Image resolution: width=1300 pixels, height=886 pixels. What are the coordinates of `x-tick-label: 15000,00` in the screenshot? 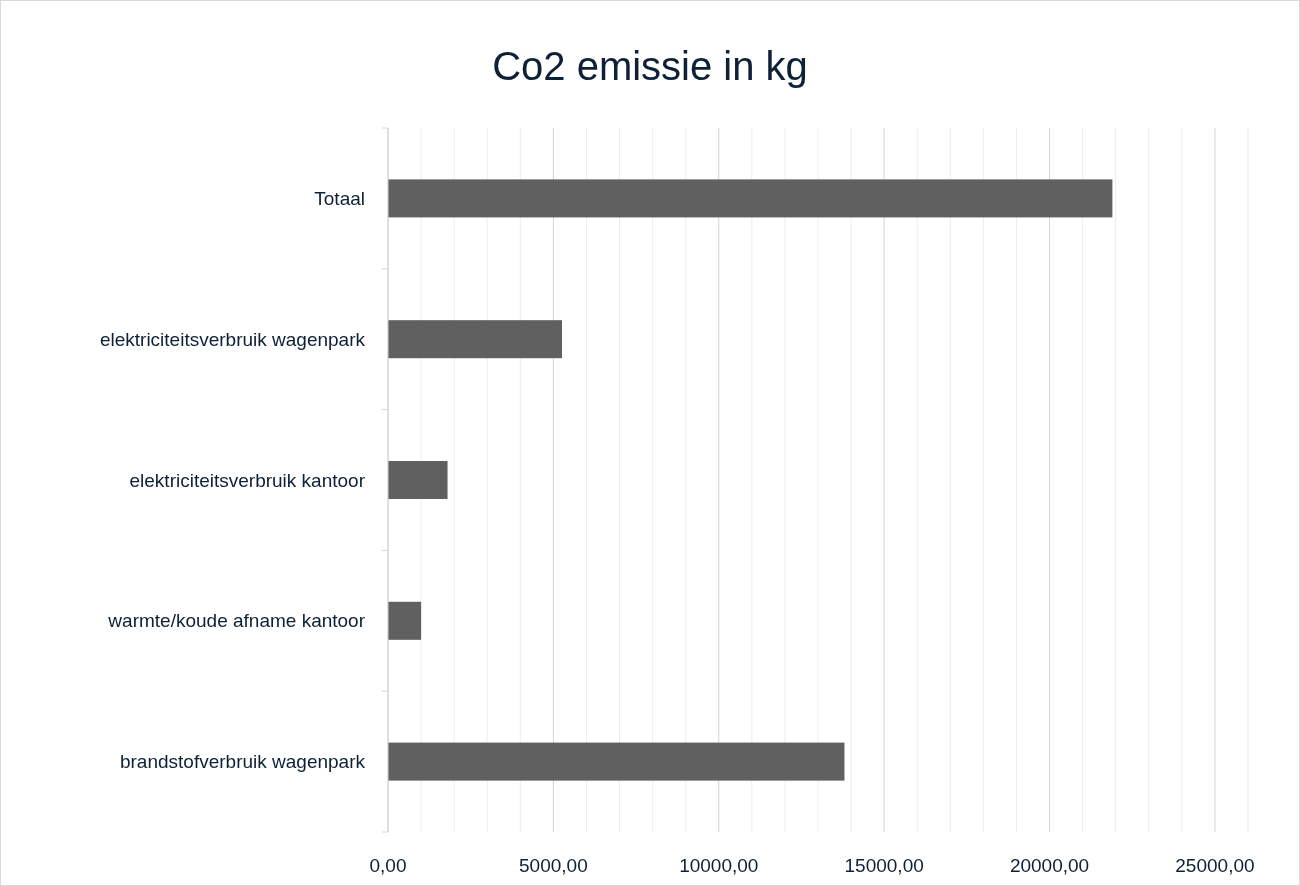 It's located at (884, 865).